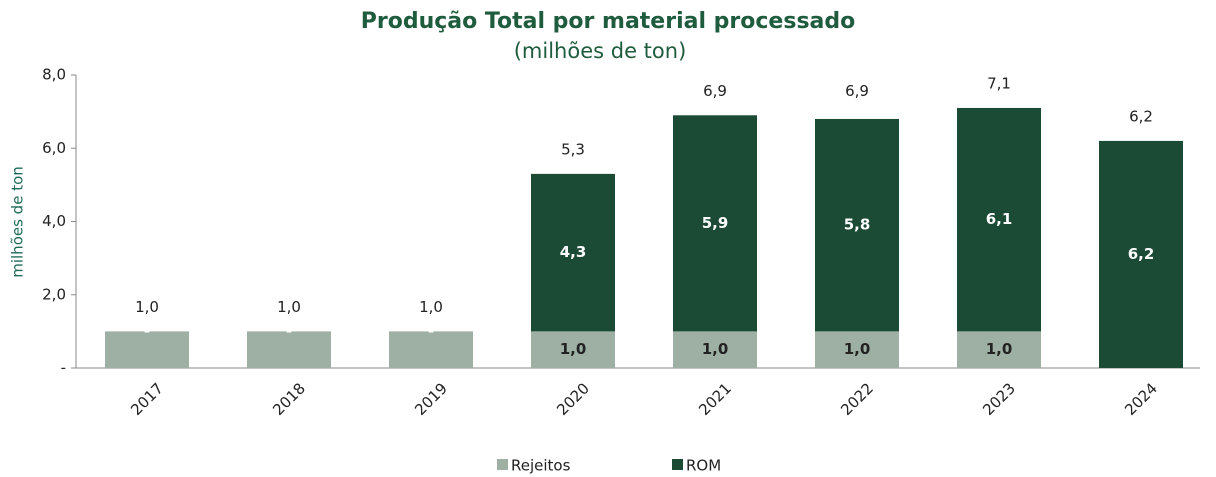 The image size is (1216, 477). I want to click on value-label: 4,3, so click(573, 252).